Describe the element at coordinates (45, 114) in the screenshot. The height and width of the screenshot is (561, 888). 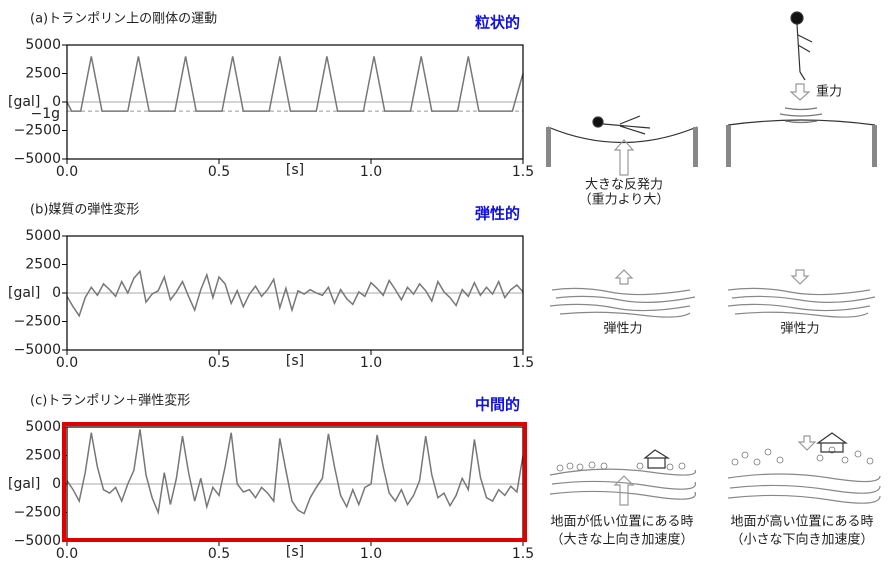
I see `reference-label: −1g` at that location.